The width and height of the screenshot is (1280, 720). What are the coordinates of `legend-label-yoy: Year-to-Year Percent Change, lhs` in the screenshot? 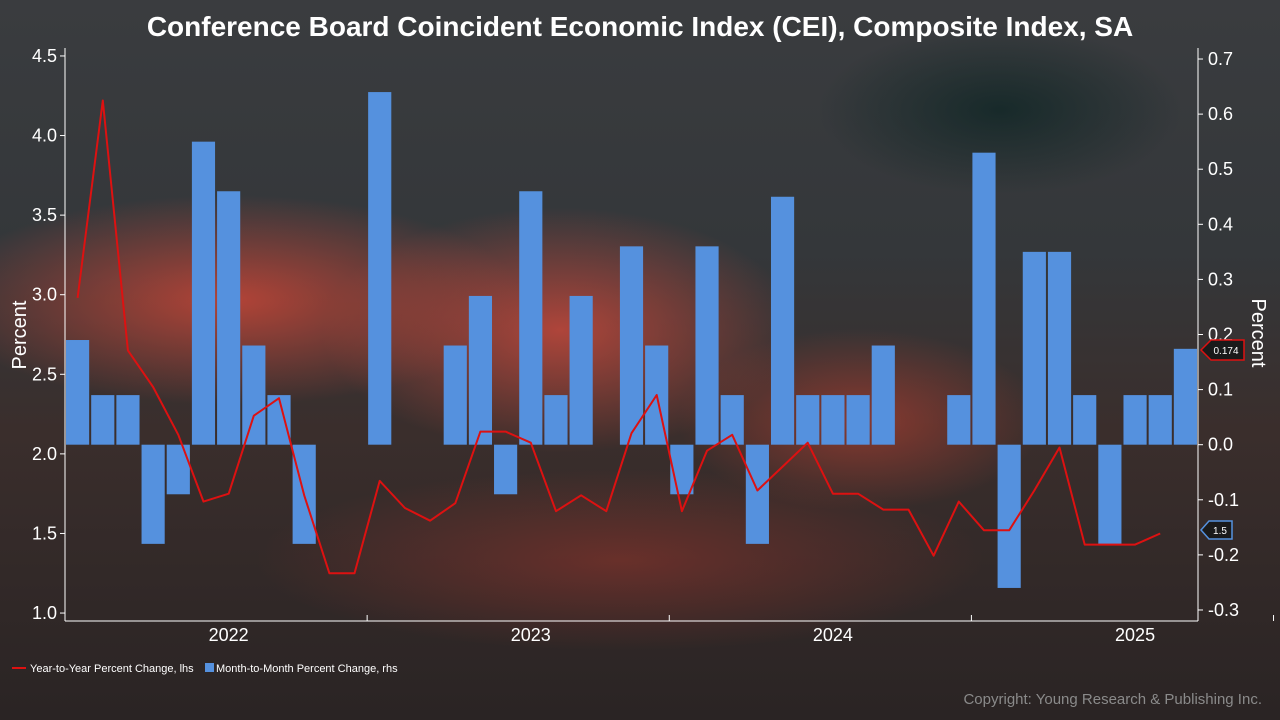 It's located at (112, 669).